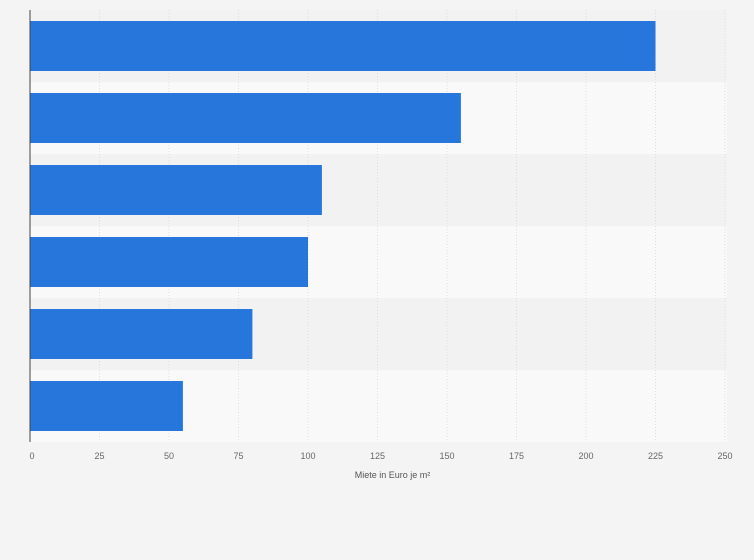 The image size is (754, 560). What do you see at coordinates (393, 475) in the screenshot?
I see `x-axis-title: Miete in Euro je m²` at bounding box center [393, 475].